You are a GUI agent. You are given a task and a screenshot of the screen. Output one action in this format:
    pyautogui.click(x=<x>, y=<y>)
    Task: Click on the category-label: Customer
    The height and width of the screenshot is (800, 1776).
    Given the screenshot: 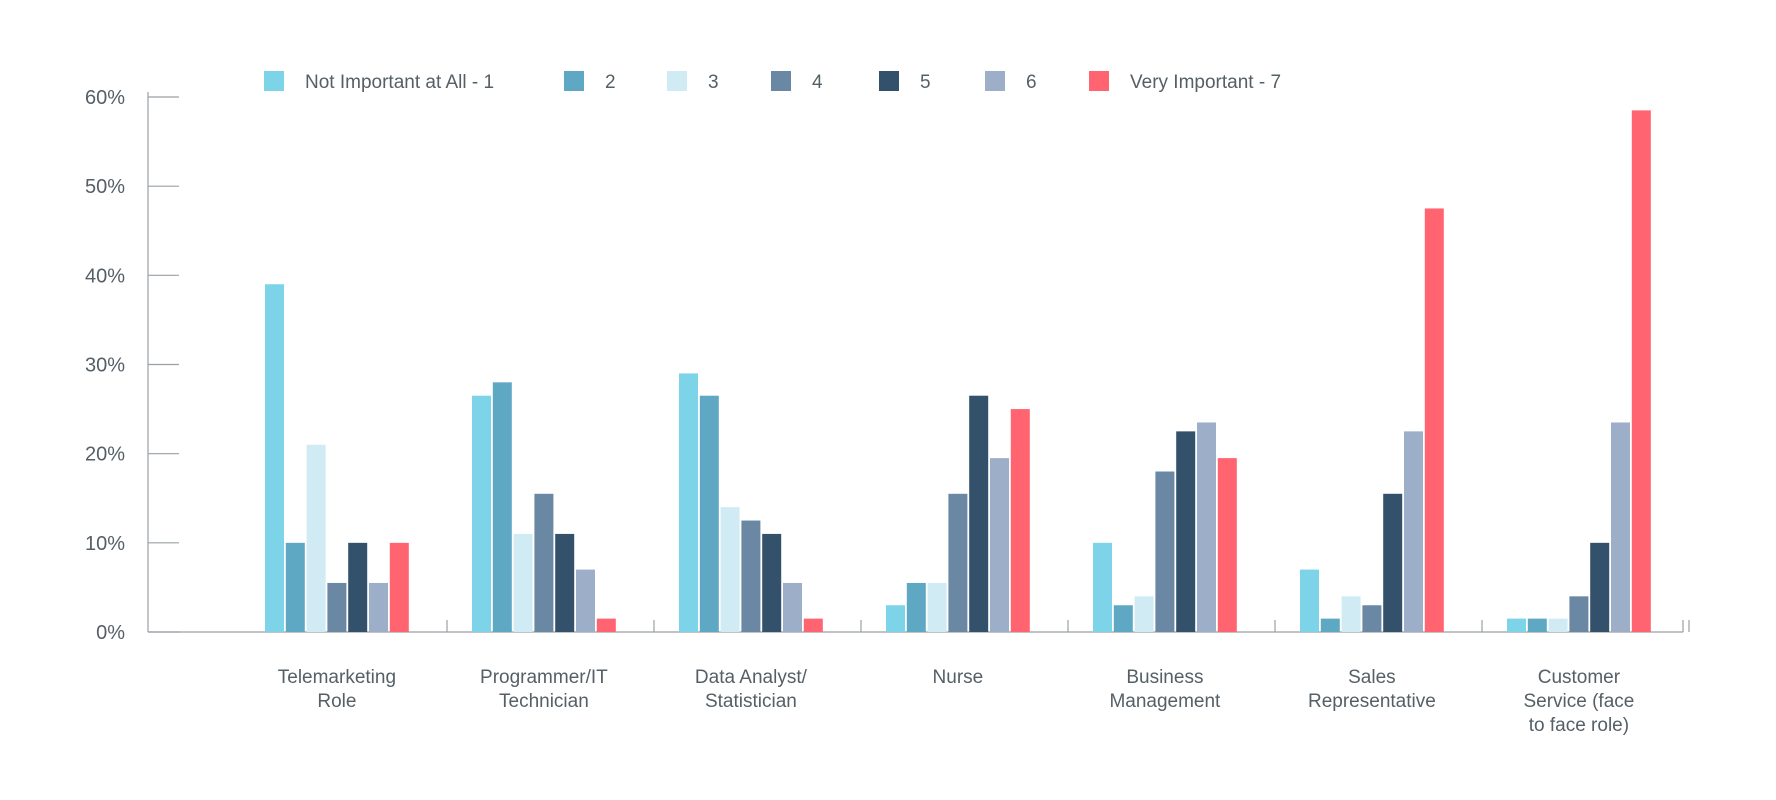 What is the action you would take?
    pyautogui.click(x=1579, y=677)
    